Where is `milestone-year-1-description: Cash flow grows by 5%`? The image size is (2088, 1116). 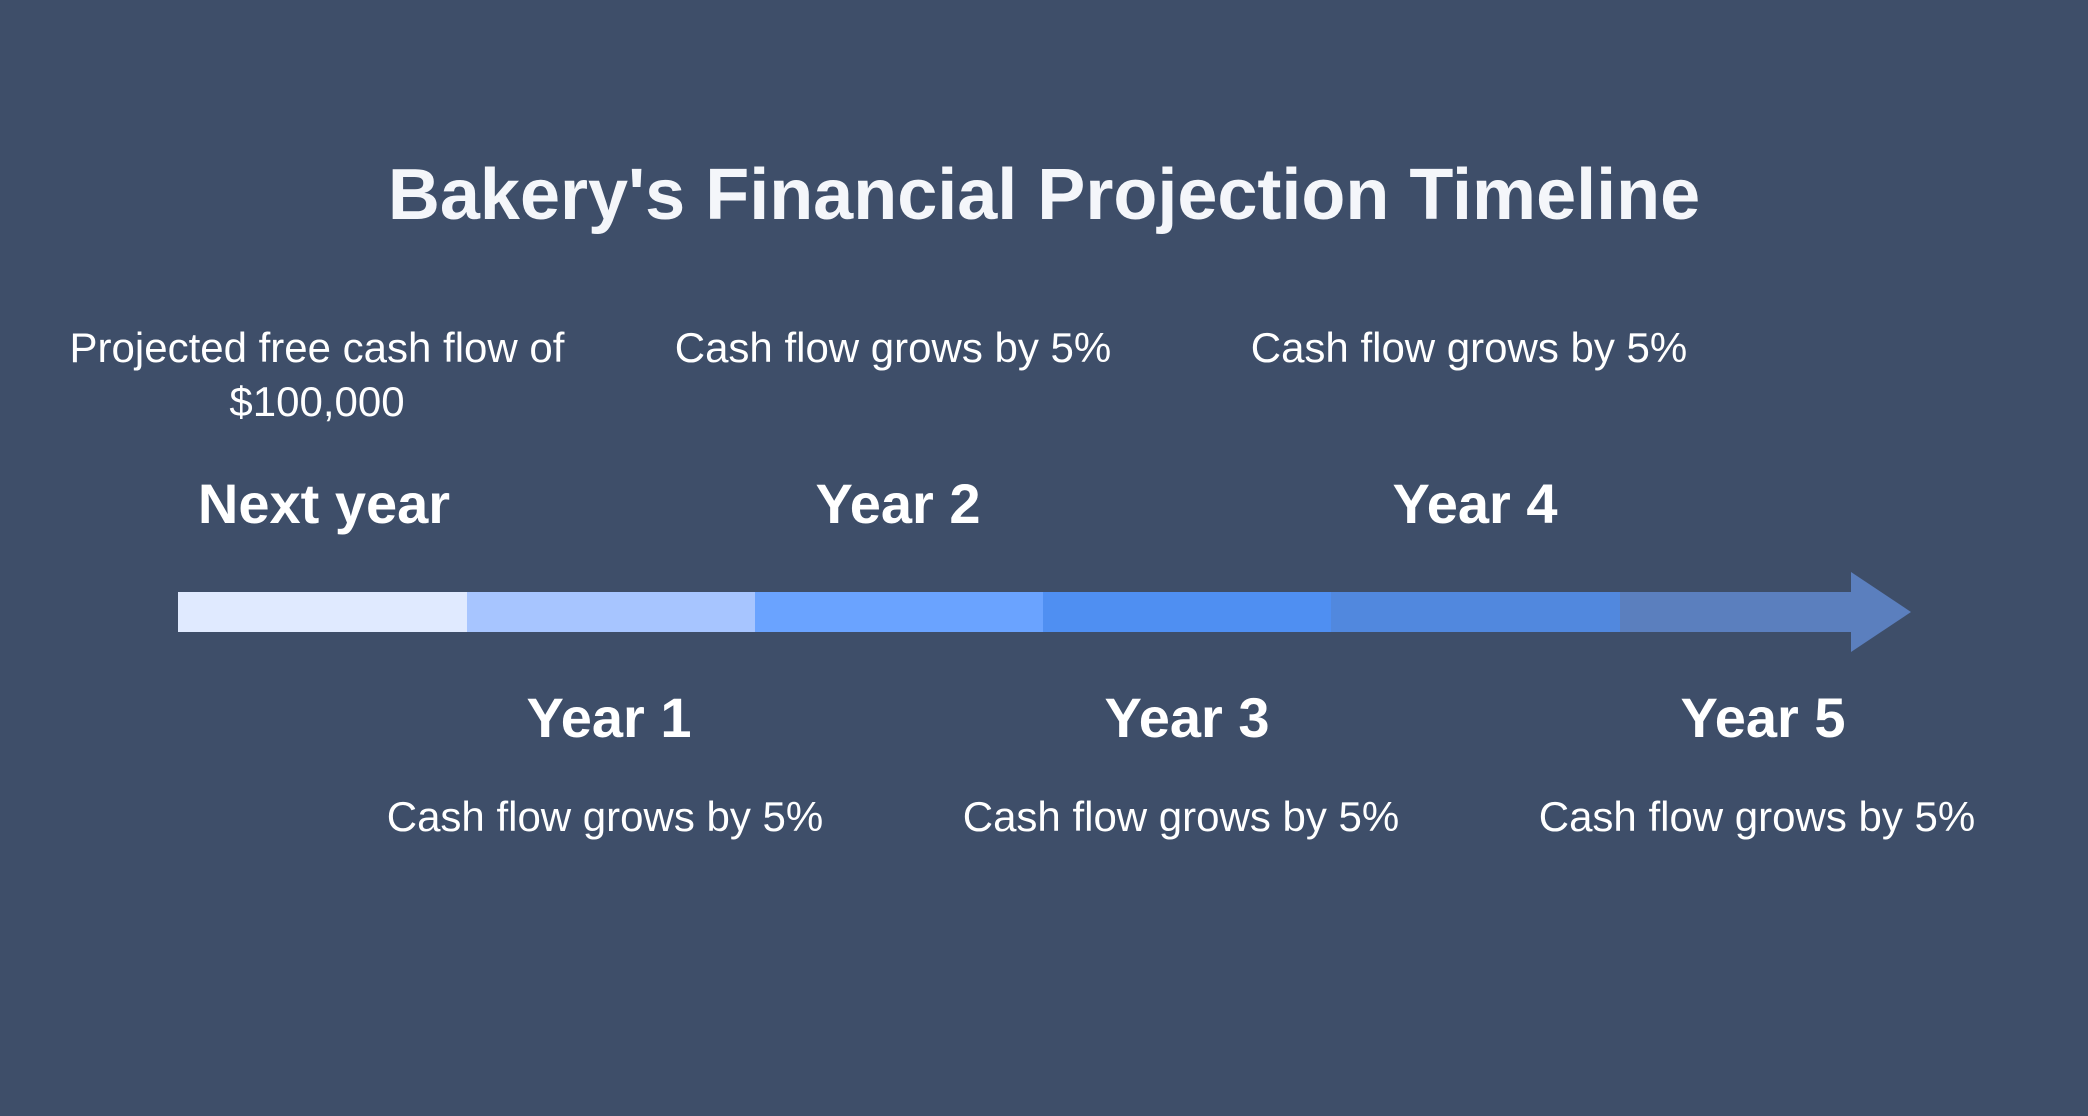 milestone-year-1-description: Cash flow grows by 5% is located at coordinates (605, 816).